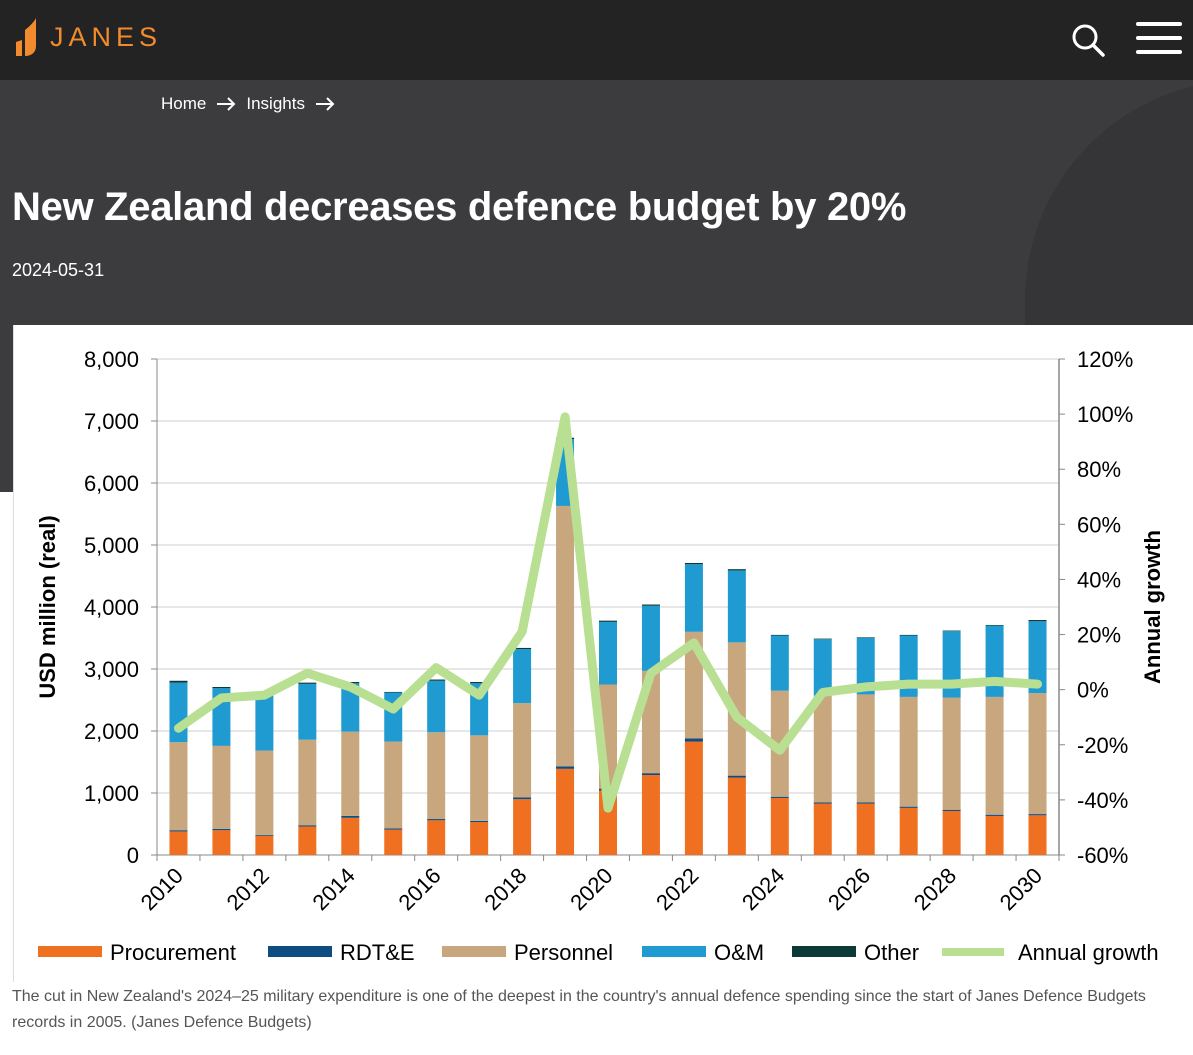 This screenshot has height=1055, width=1193. I want to click on x-tick-label: 2012, so click(248, 889).